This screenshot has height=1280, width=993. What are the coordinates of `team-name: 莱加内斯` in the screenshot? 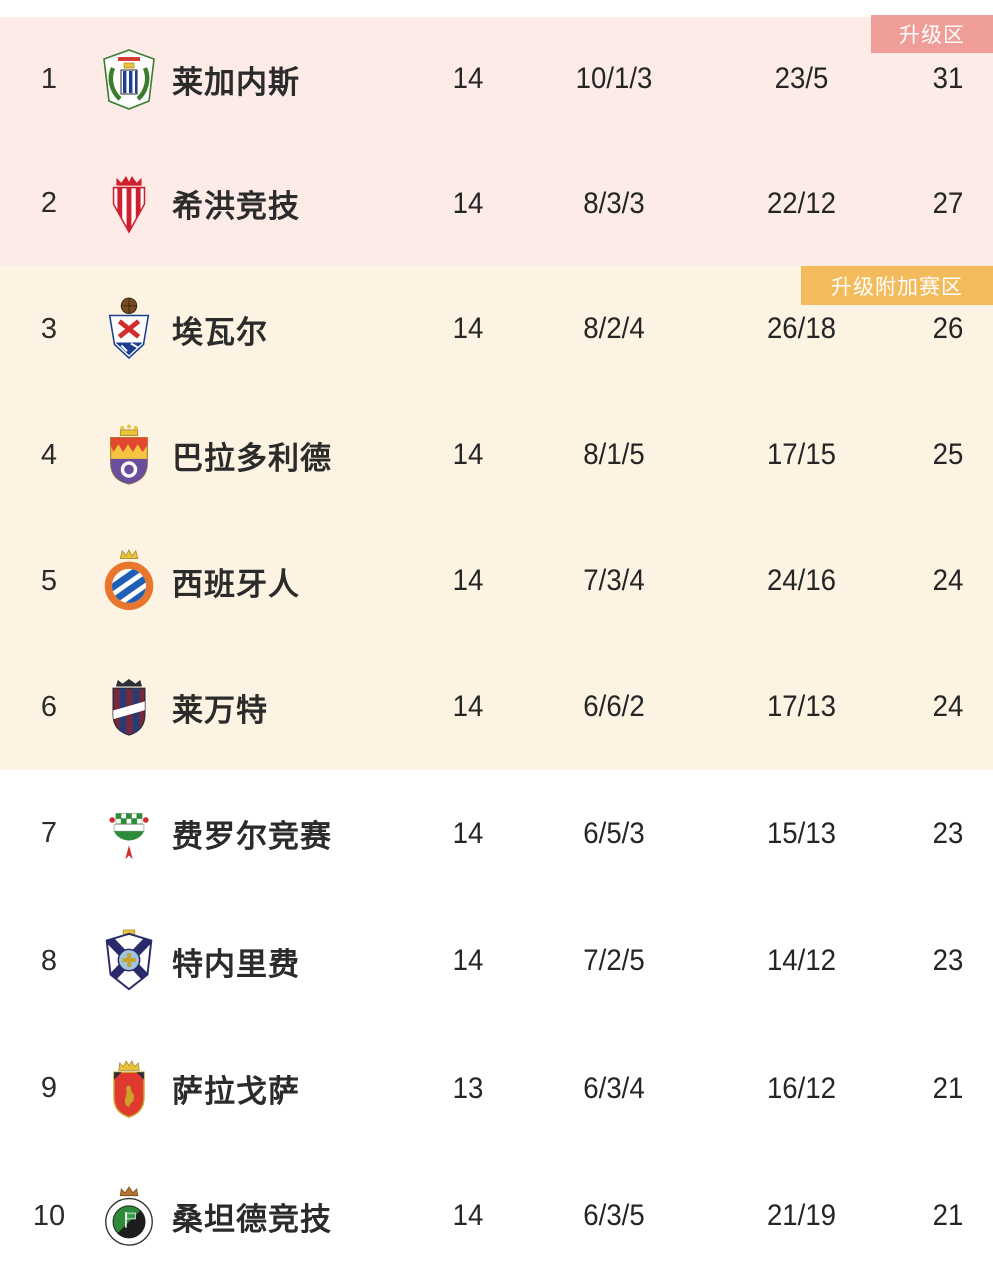 It's located at (236, 82).